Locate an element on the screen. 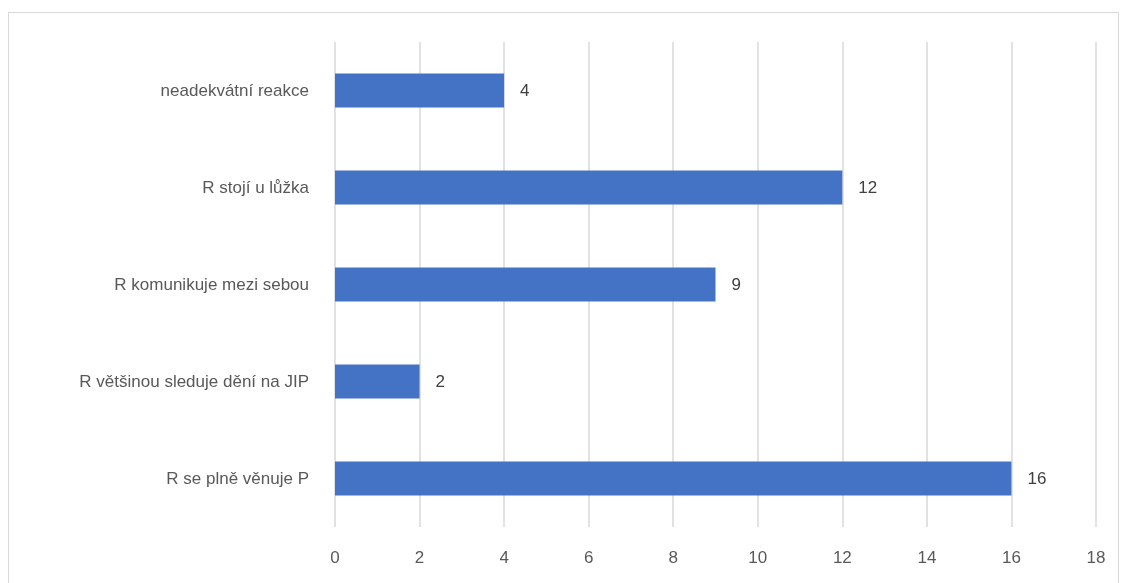 The width and height of the screenshot is (1124, 583). x-tick-label: 2 is located at coordinates (419, 557).